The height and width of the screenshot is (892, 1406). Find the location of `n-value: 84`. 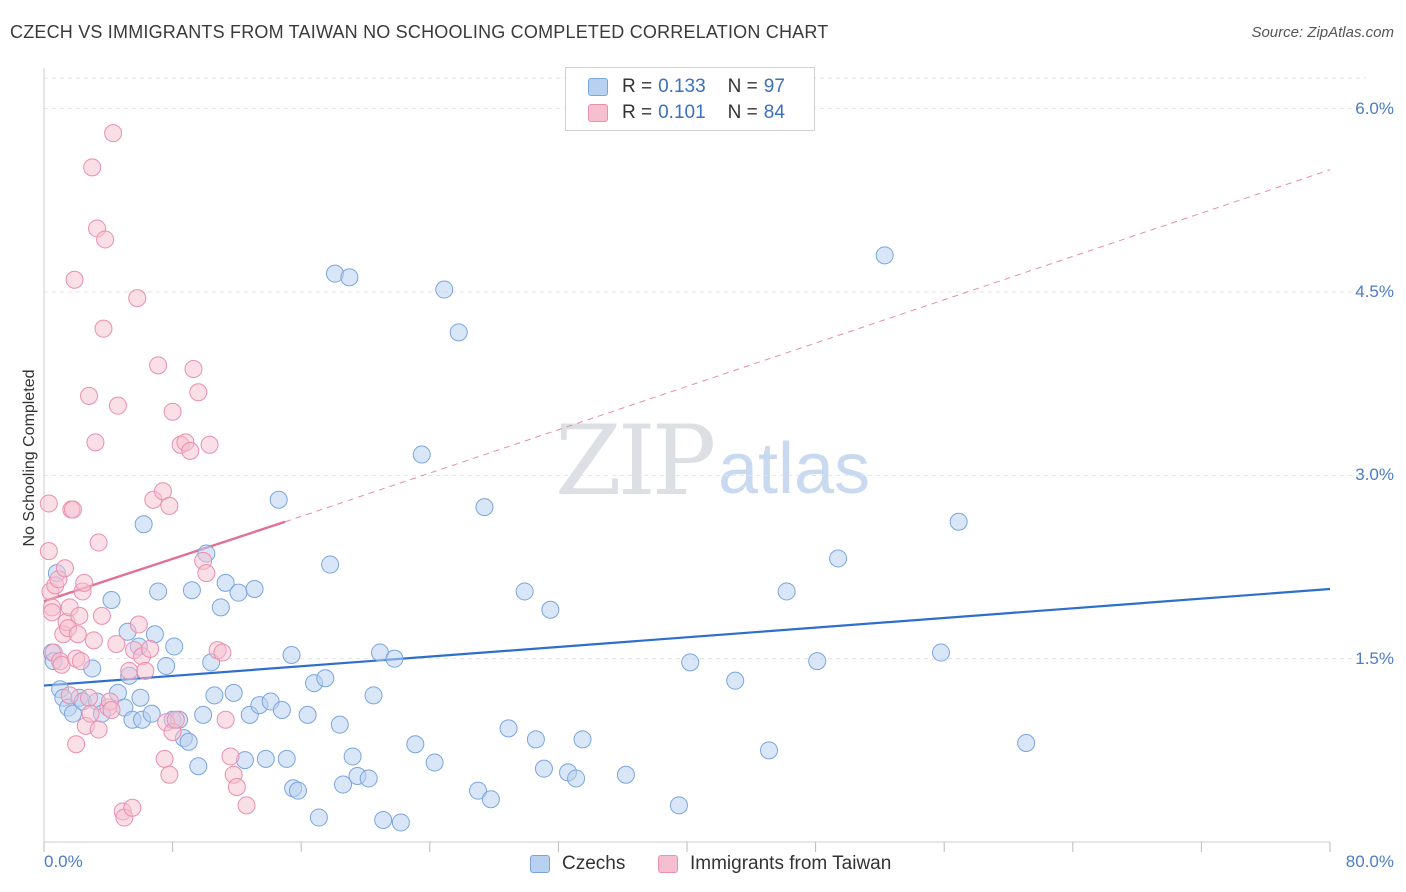

n-value: 84 is located at coordinates (774, 112).